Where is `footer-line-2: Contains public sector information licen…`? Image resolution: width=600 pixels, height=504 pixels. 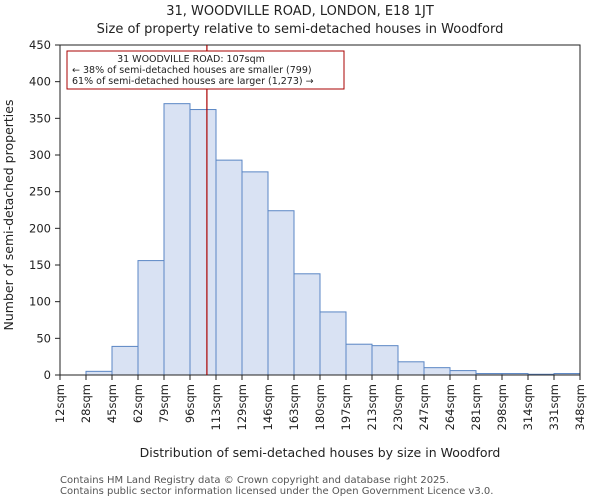 footer-line-2: Contains public sector information licen… is located at coordinates (276, 491).